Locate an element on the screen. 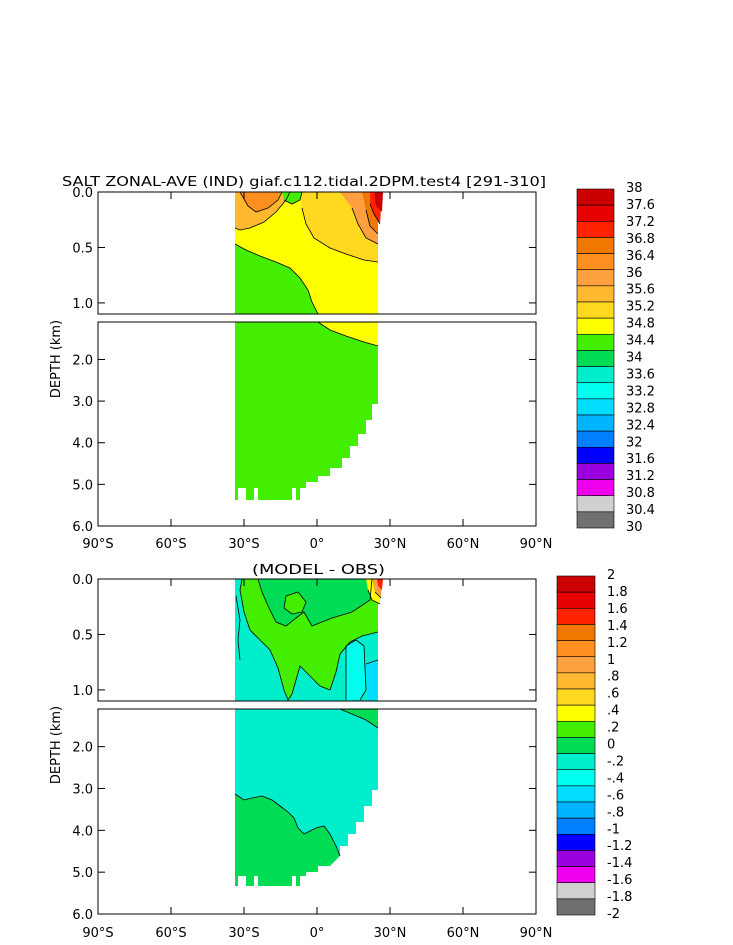 This screenshot has height=945, width=733. colorbar-label: 38 is located at coordinates (634, 188).